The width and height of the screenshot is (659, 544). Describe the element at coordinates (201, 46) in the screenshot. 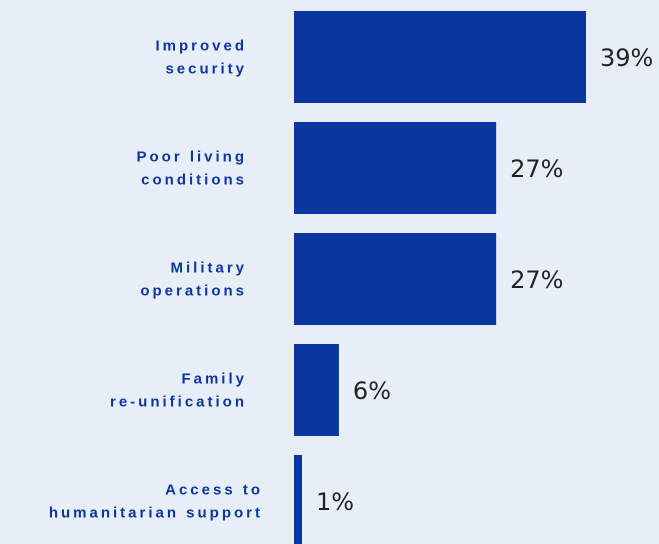

I see `category-label-line: Improved` at that location.